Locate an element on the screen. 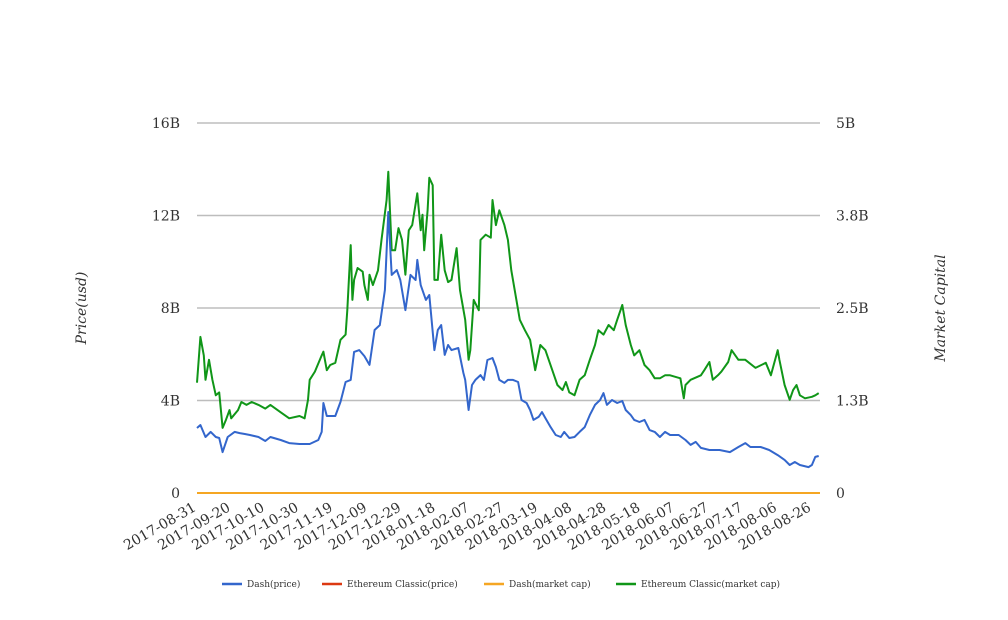 The image size is (1008, 620). legend-label: Ethereum Classic(price) is located at coordinates (402, 584).